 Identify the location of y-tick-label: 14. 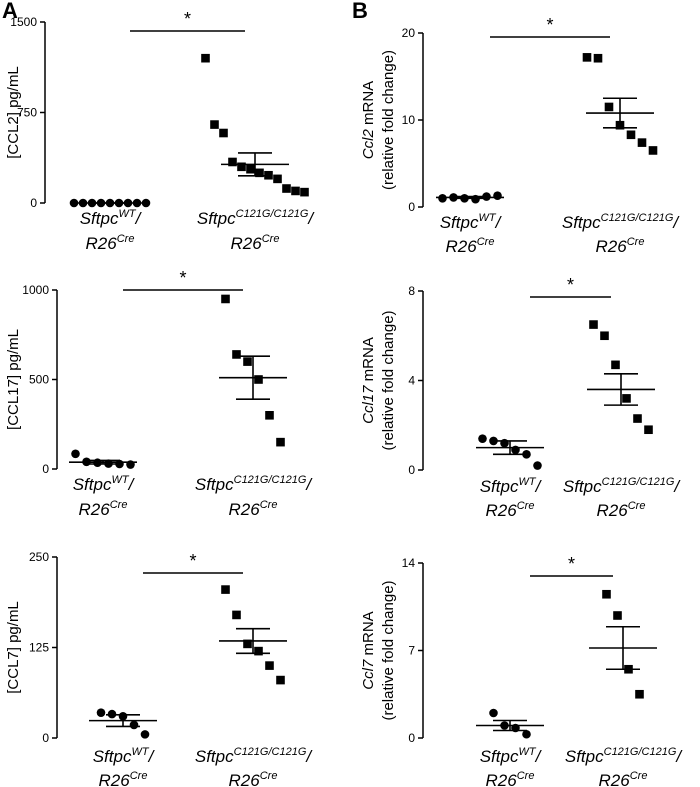
(409, 563).